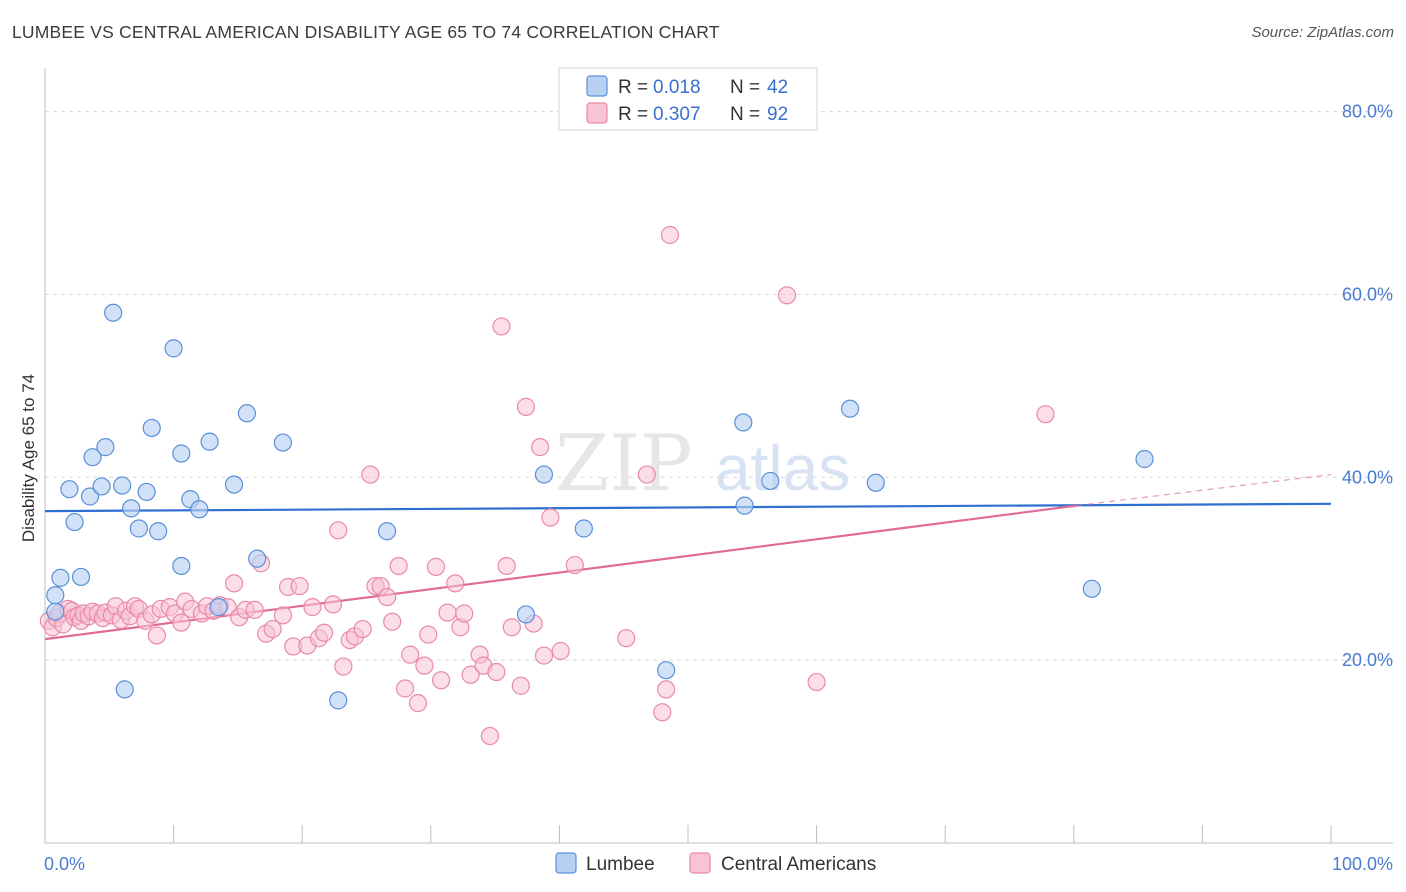 This screenshot has height=892, width=1406. What do you see at coordinates (1362, 864) in the screenshot?
I see `x-tick-label: 100.0%` at bounding box center [1362, 864].